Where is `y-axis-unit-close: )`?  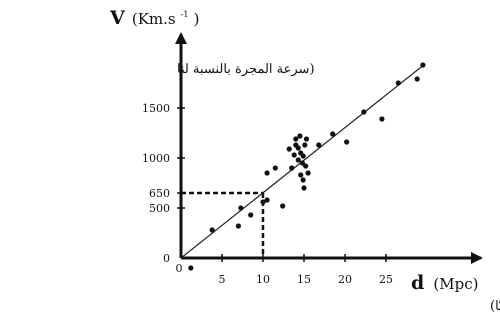 y-axis-unit-close: ) is located at coordinates (197, 19).